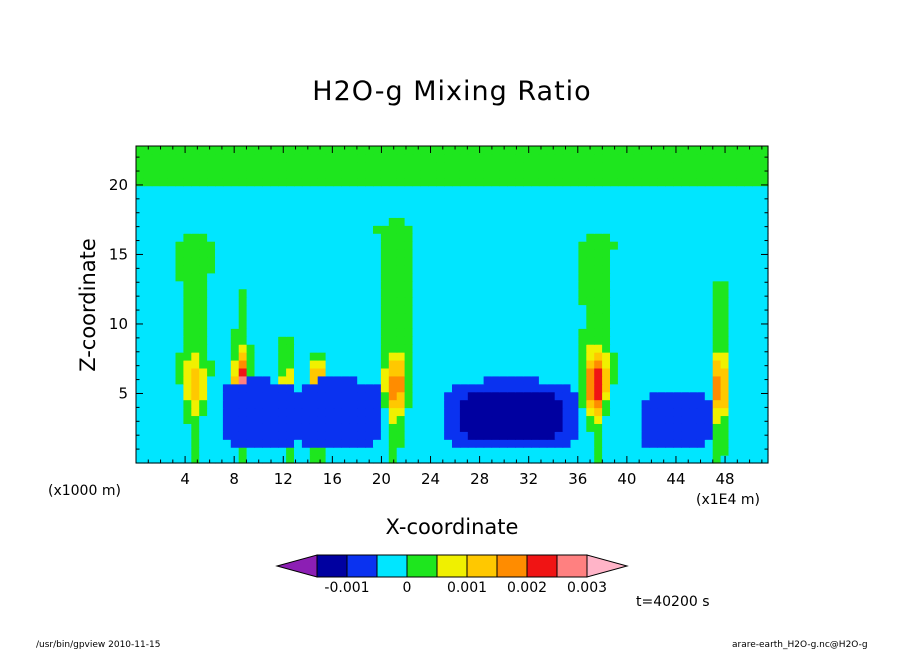 The image size is (904, 654). I want to click on x-tick-label: 32, so click(528, 479).